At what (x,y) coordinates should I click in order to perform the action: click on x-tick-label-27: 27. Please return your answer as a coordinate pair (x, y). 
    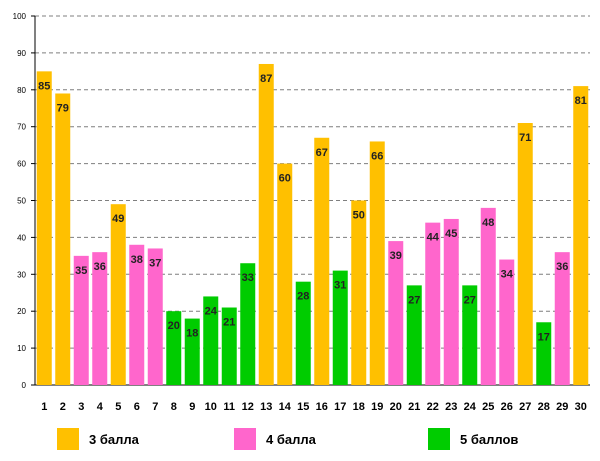
    Looking at the image, I should click on (525, 407).